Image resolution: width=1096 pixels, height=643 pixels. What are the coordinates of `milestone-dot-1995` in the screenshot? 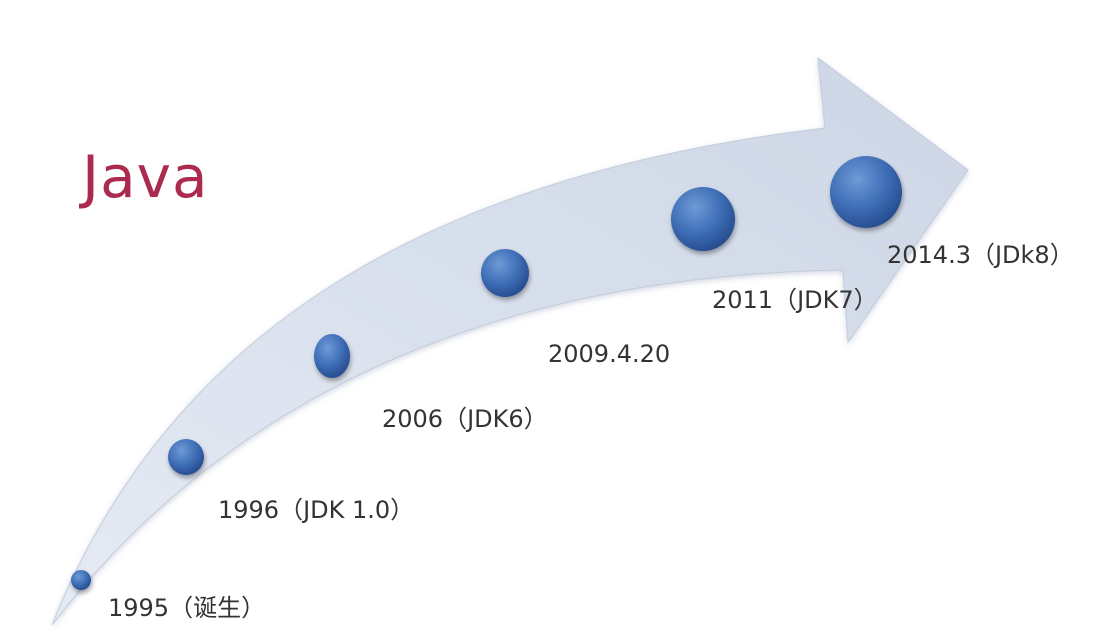 It's located at (81, 580).